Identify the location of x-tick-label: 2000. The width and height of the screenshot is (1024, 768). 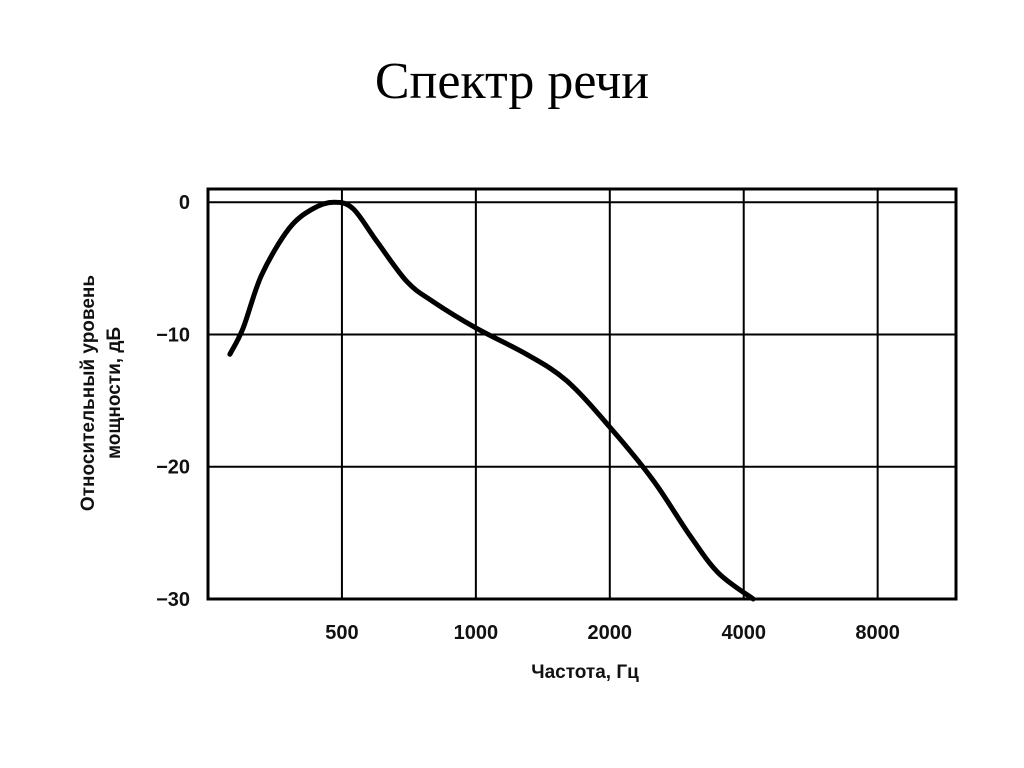
(610, 633).